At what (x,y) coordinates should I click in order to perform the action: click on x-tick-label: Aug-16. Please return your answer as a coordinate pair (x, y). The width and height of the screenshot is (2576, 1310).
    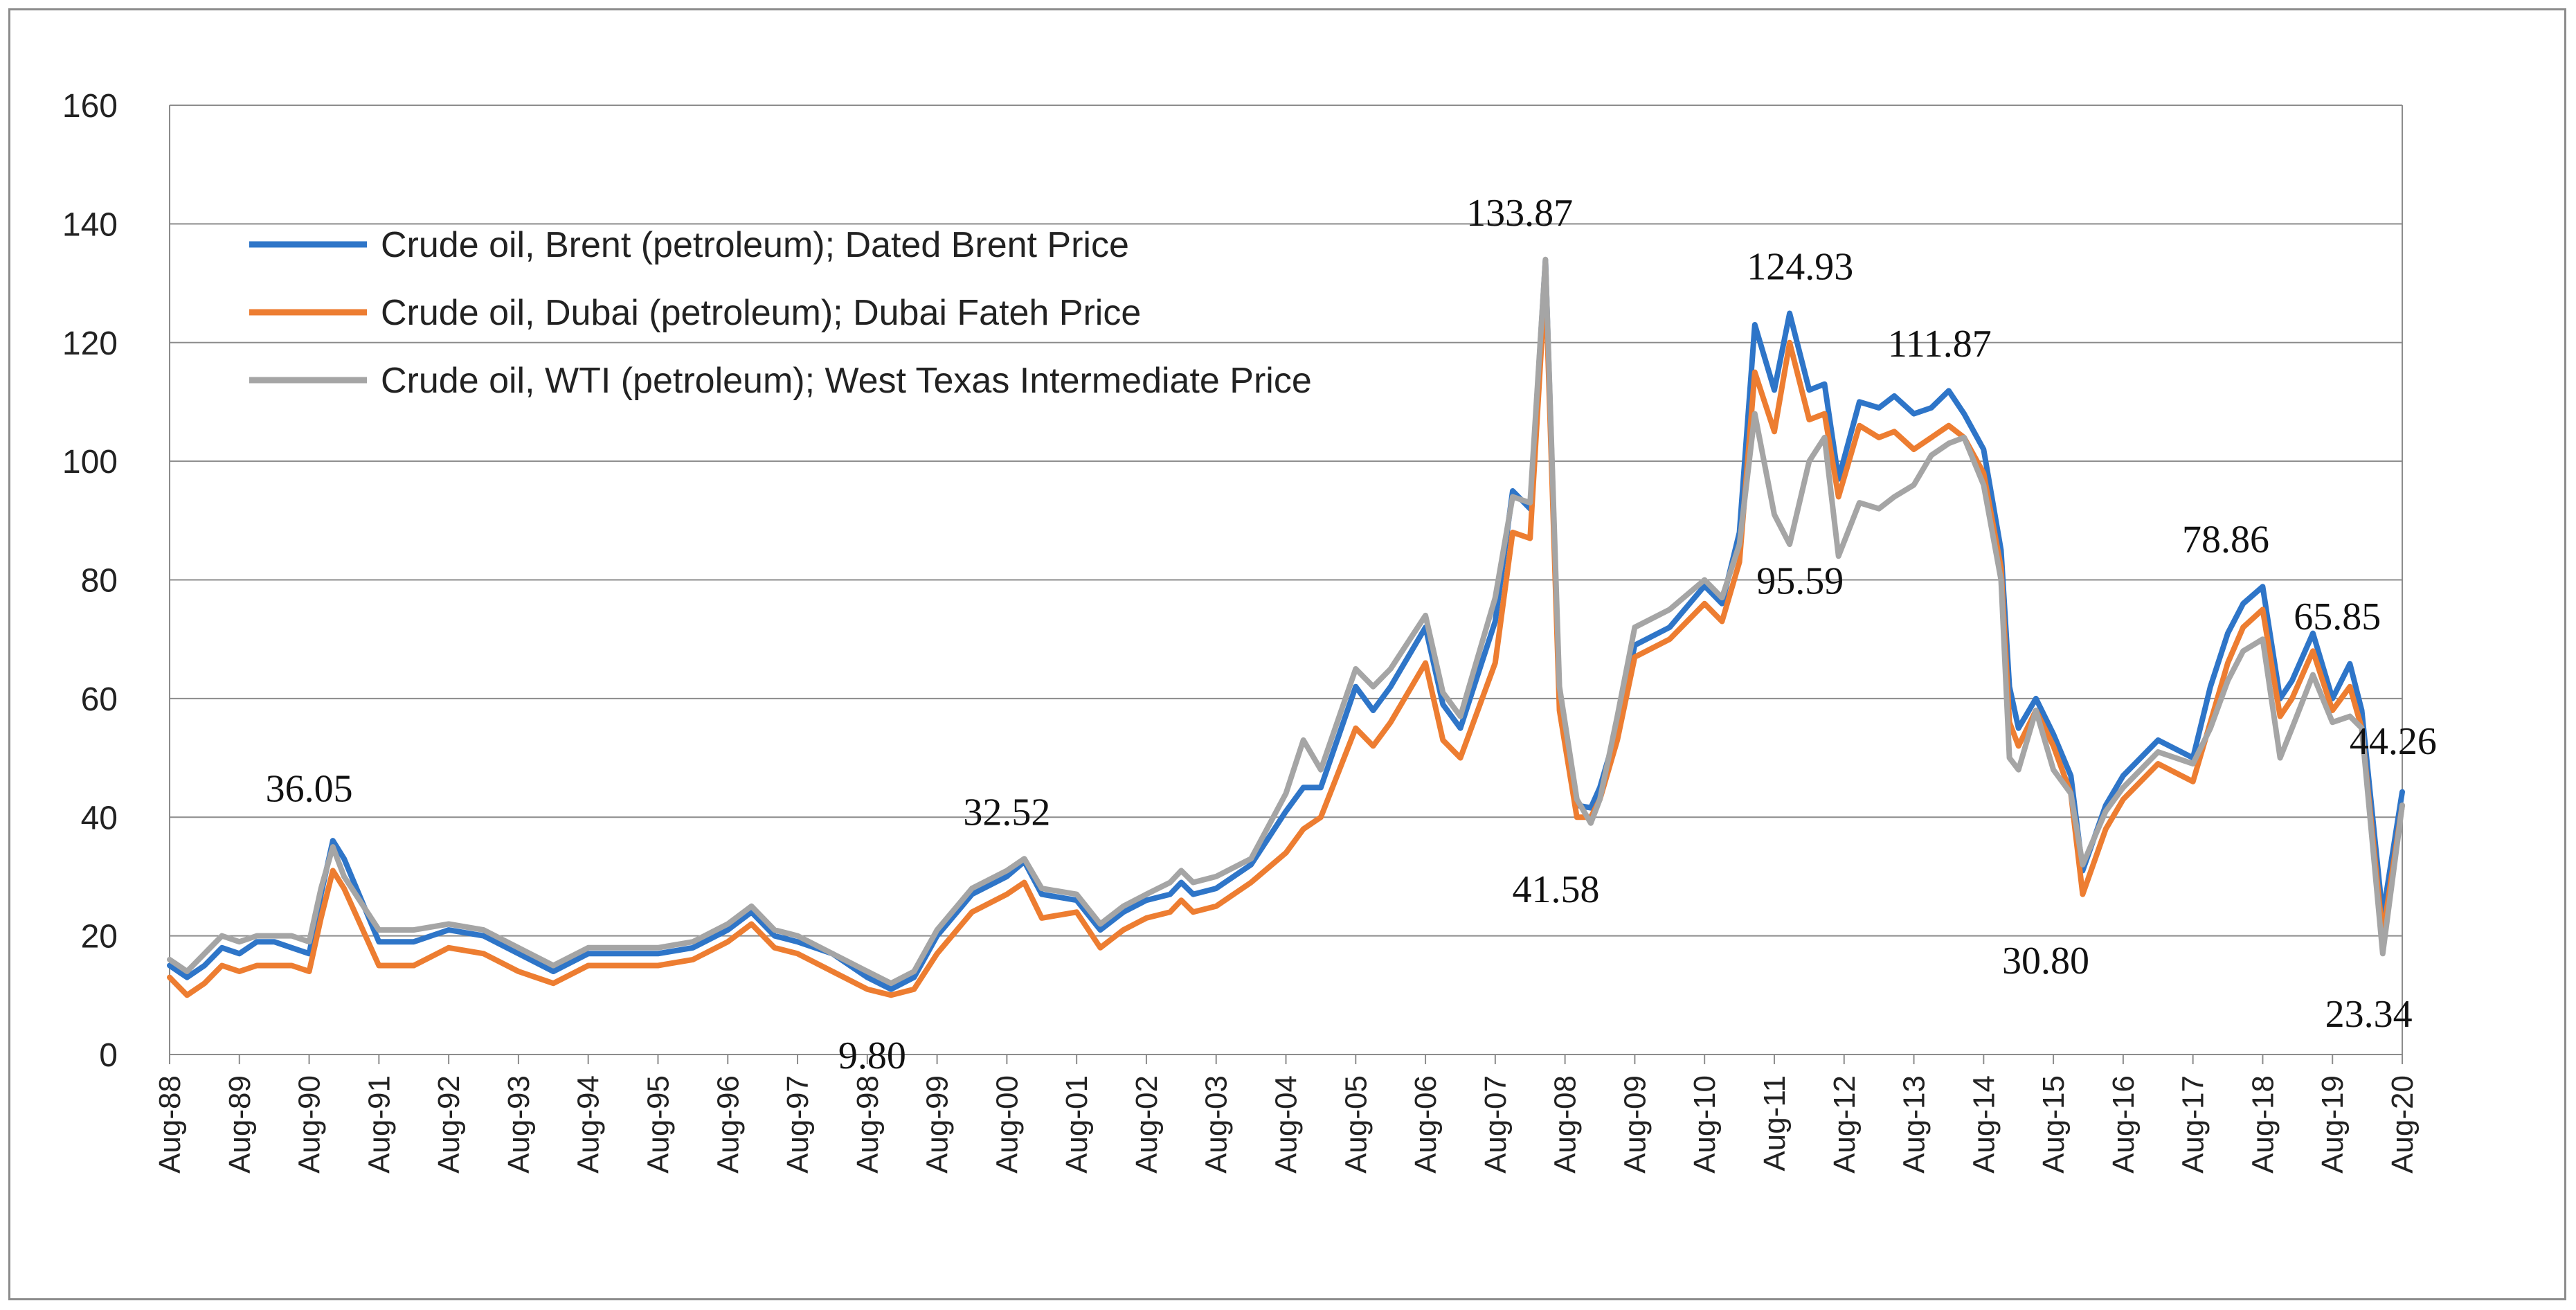
    Looking at the image, I should click on (2124, 1124).